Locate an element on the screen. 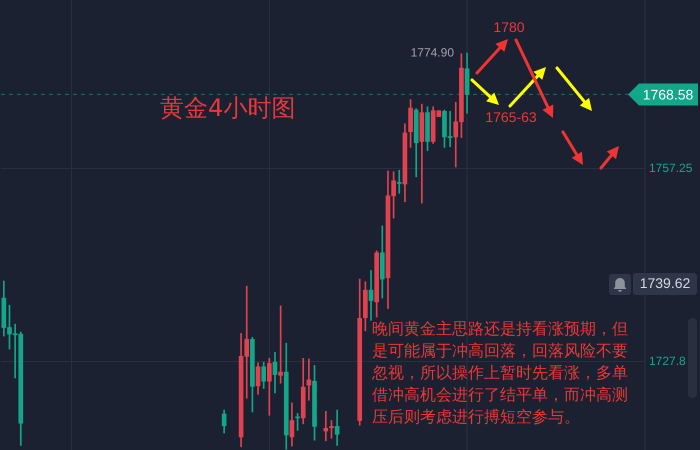 Image resolution: width=700 pixels, height=450 pixels. annotation: 1780 is located at coordinates (509, 26).